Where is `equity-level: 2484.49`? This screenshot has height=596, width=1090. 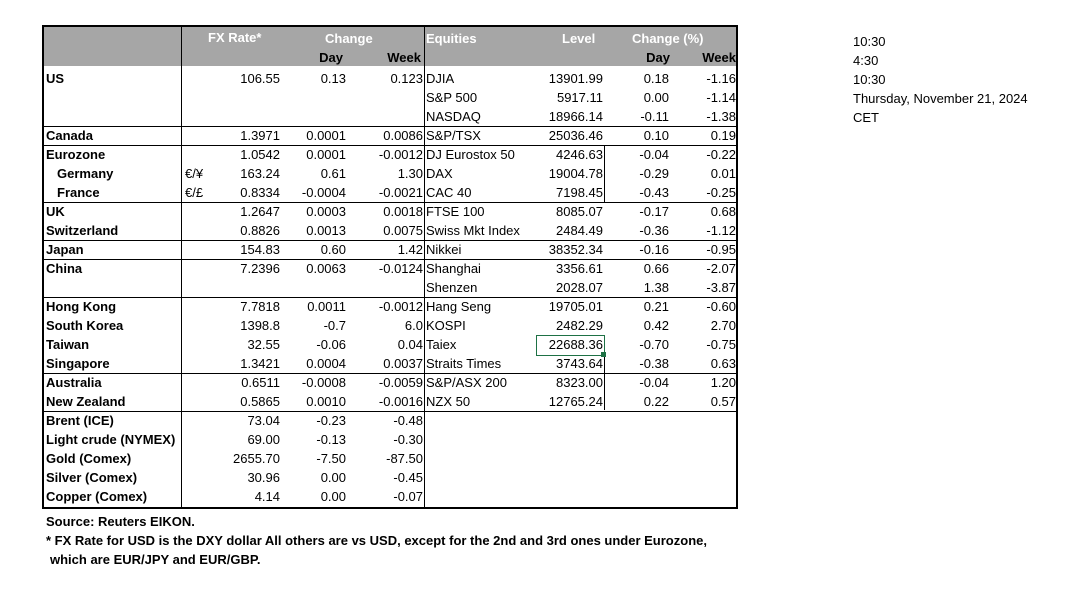 equity-level: 2484.49 is located at coordinates (579, 230).